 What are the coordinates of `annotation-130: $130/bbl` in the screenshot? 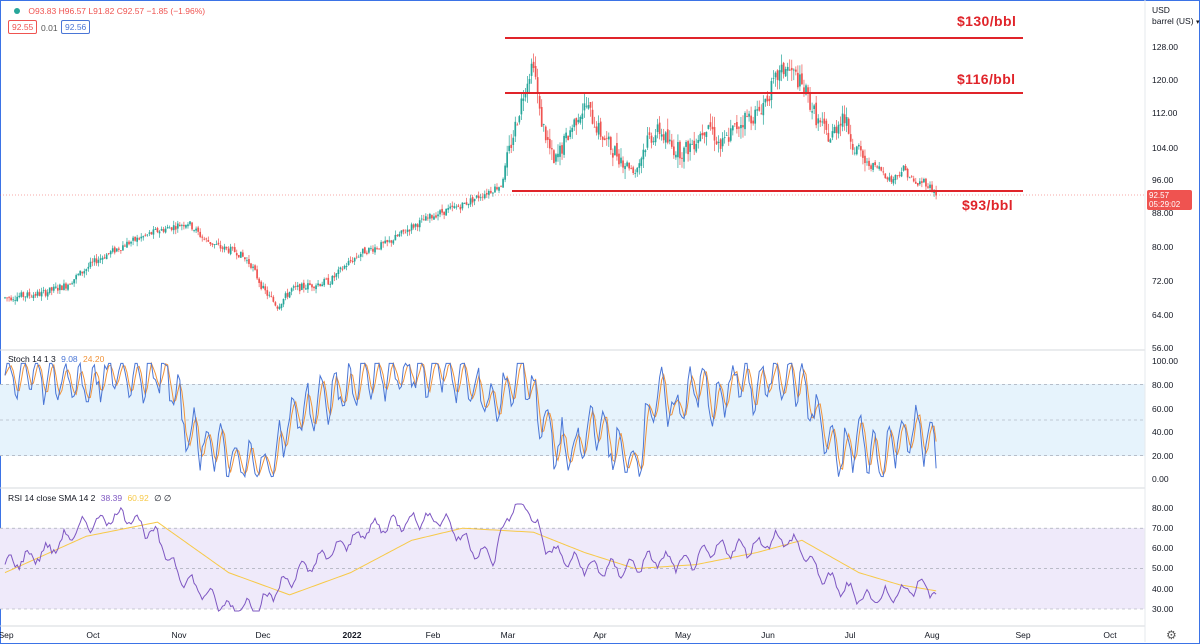 It's located at (987, 21).